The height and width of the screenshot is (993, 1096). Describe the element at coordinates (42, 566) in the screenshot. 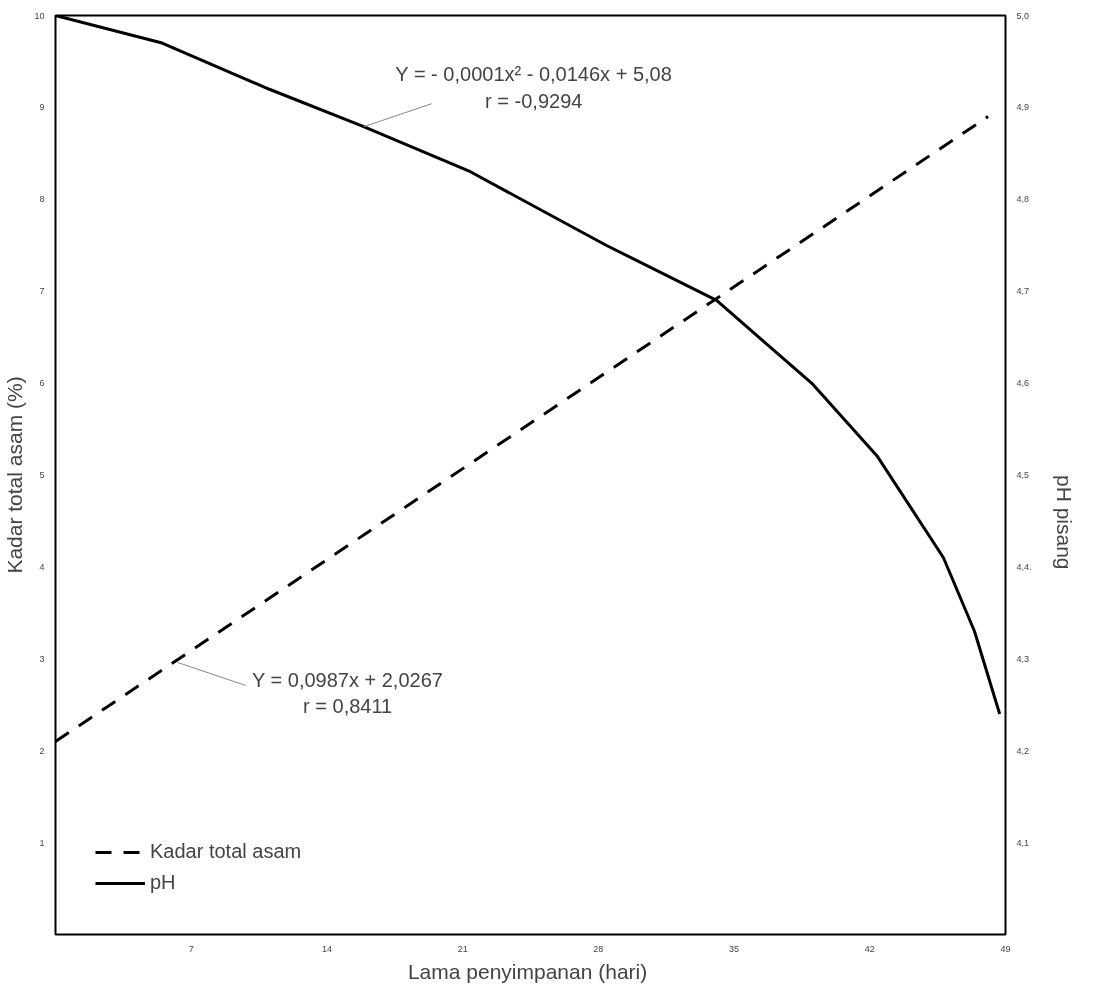

I see `y-tick-label: 4` at that location.